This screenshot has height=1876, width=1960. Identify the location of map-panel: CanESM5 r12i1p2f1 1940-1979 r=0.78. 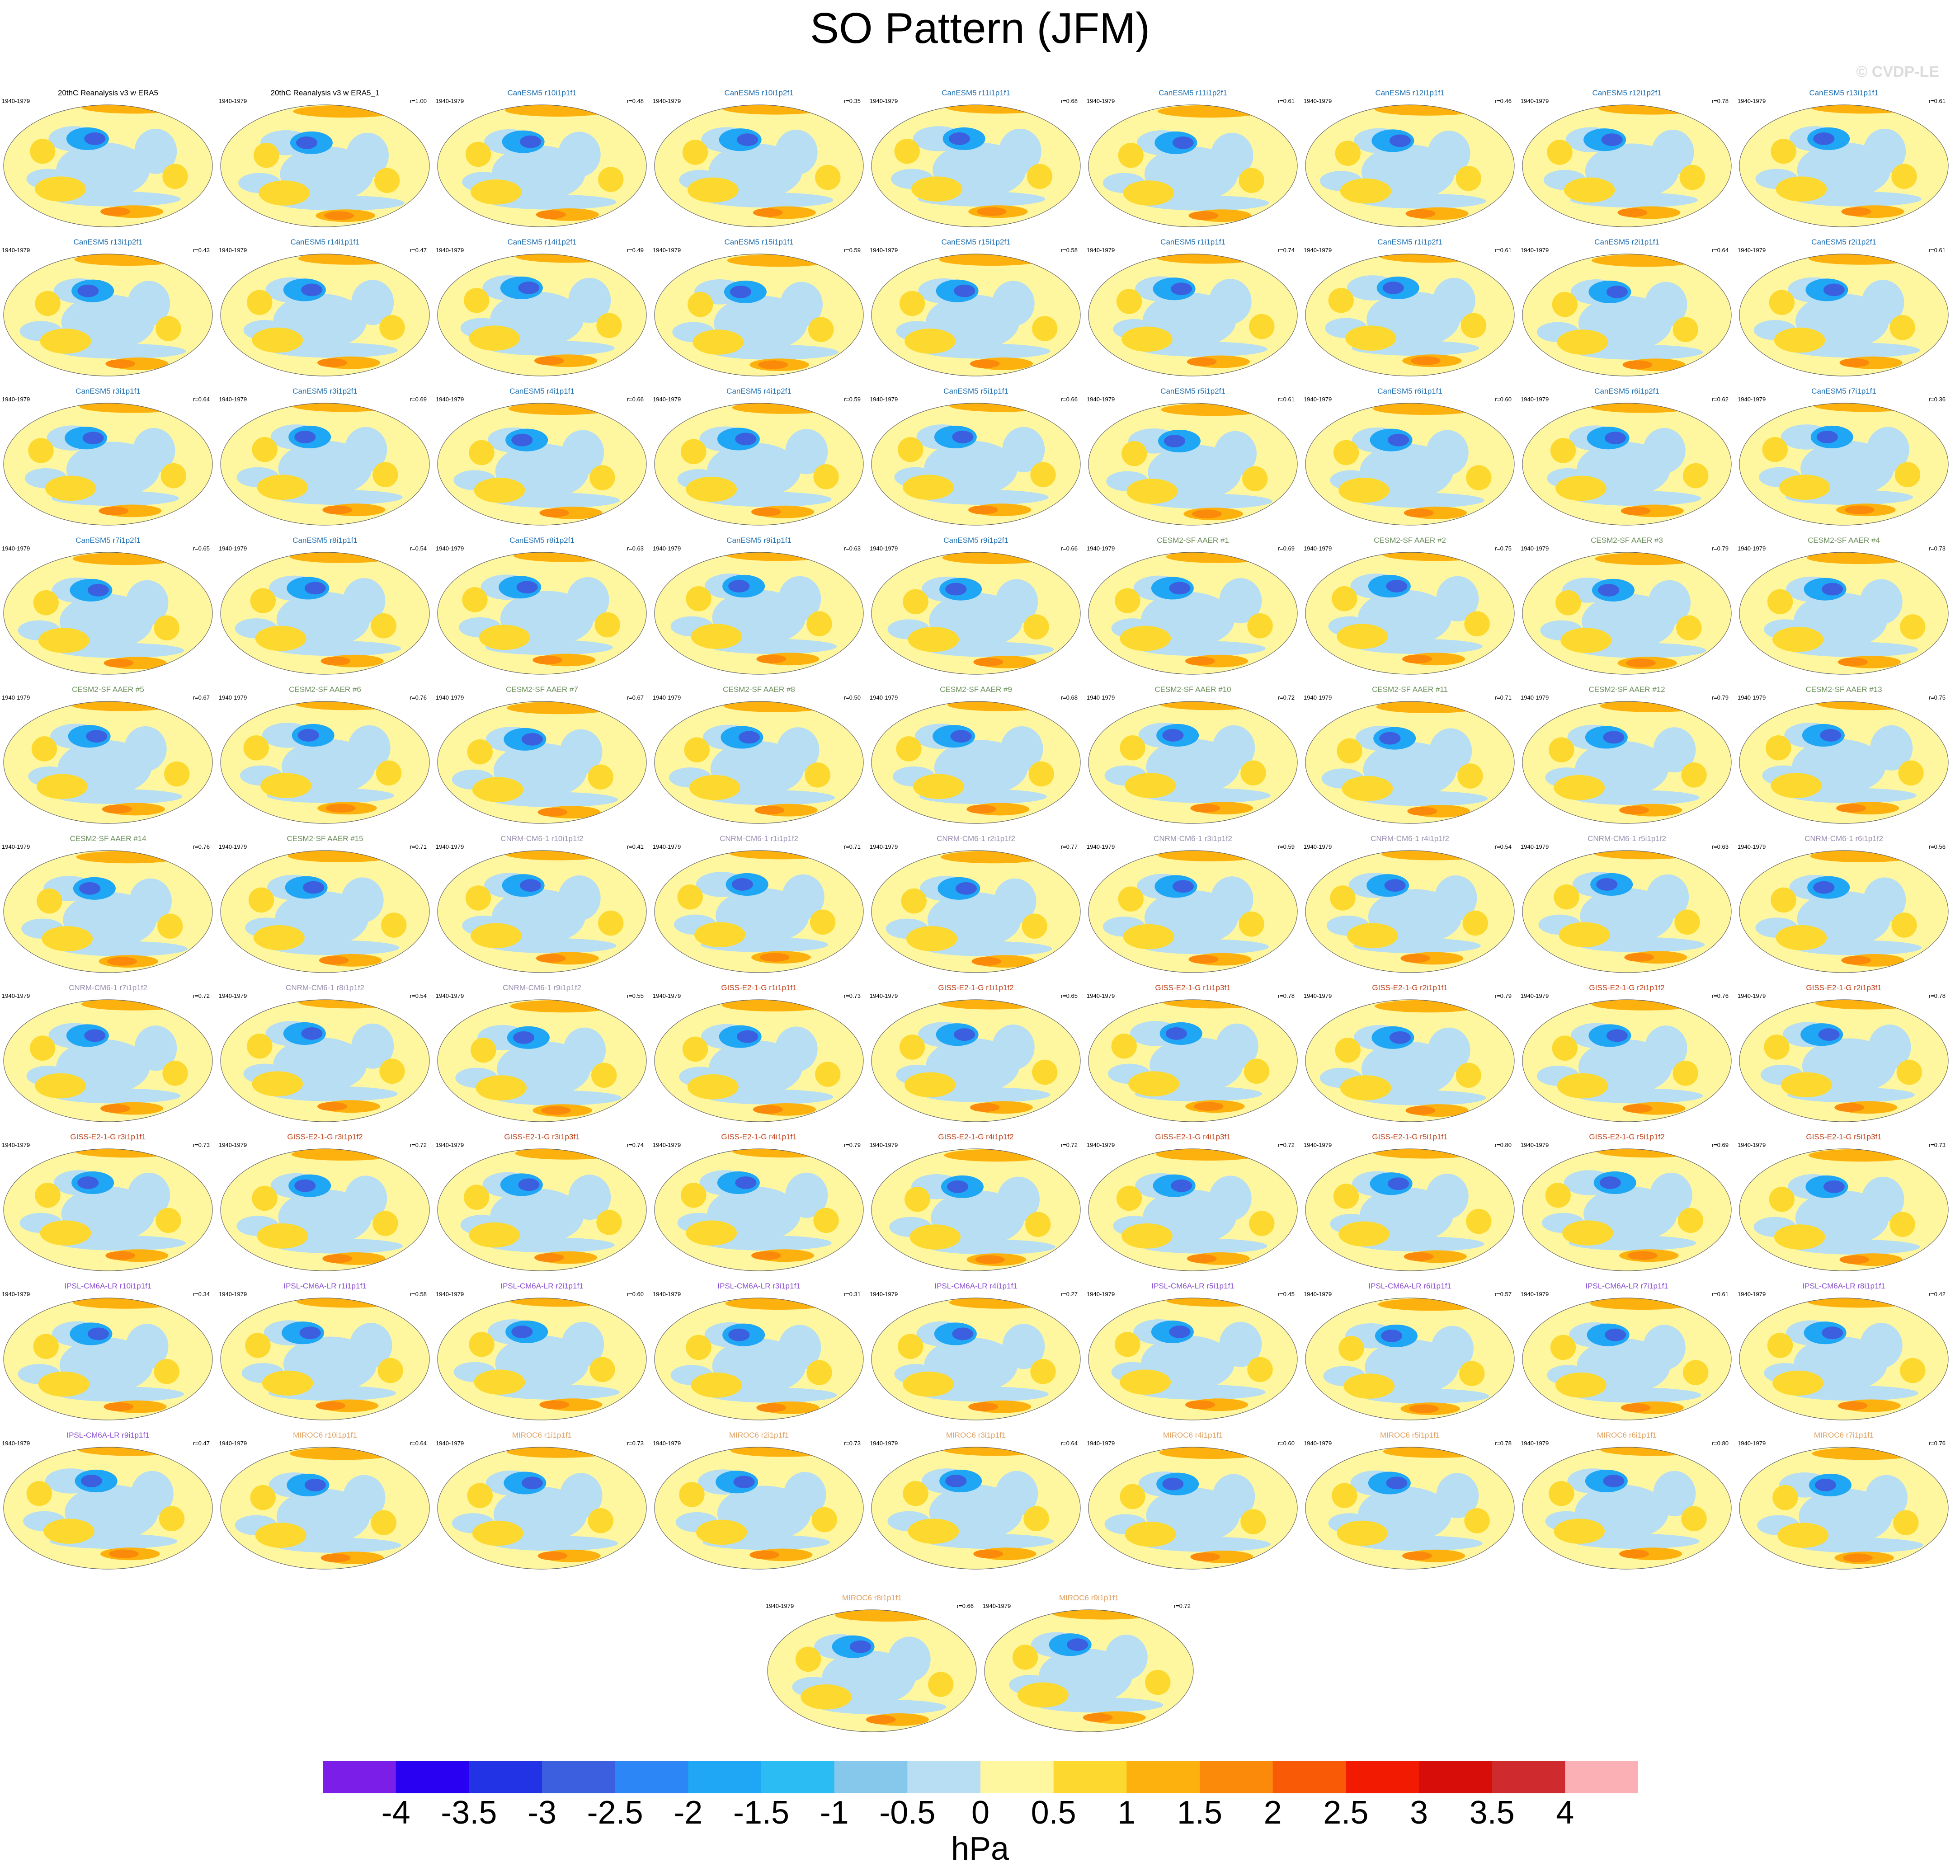
(1627, 158).